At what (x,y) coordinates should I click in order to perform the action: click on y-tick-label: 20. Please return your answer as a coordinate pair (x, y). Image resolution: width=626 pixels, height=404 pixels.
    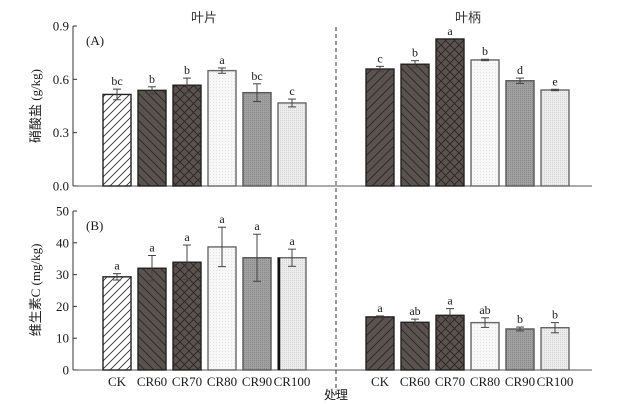
    Looking at the image, I should click on (62, 306).